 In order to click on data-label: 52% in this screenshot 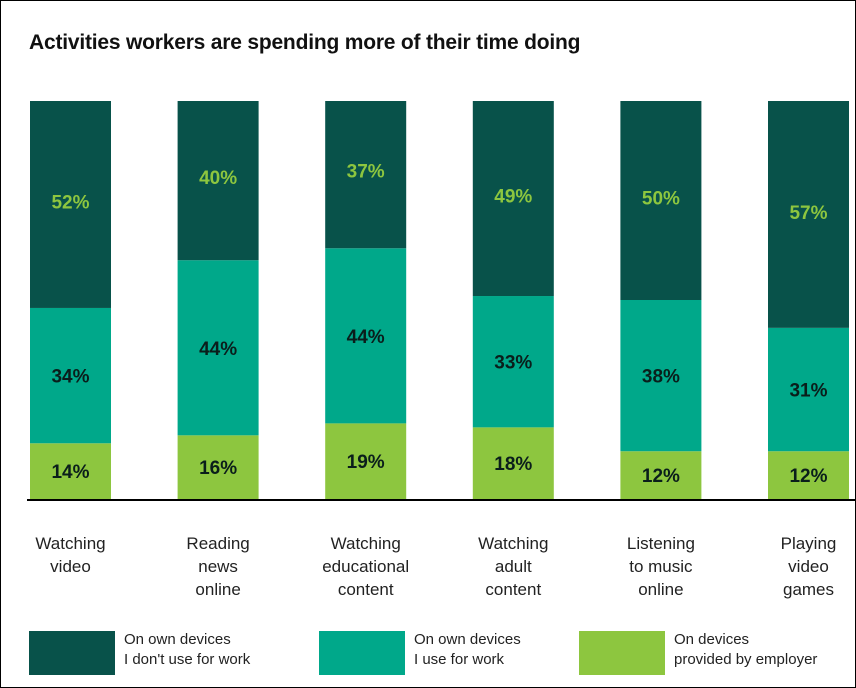, I will do `click(70, 203)`.